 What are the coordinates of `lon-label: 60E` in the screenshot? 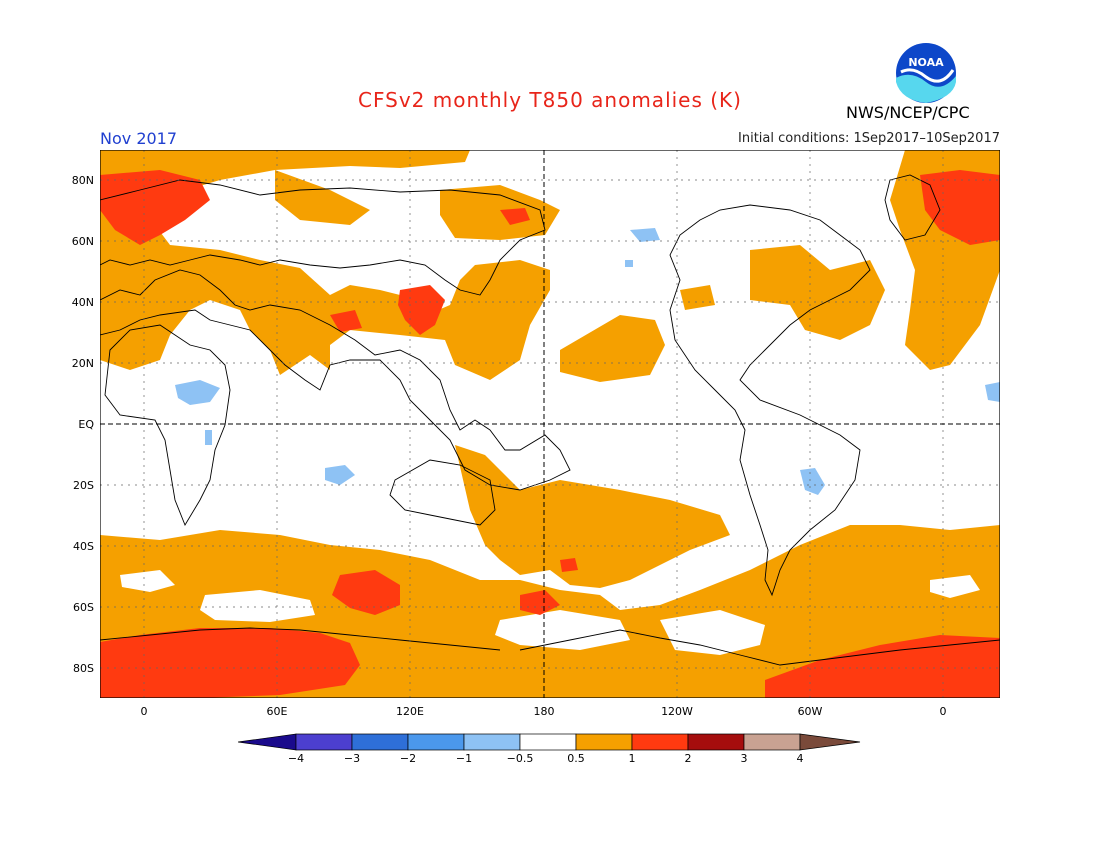 It's located at (277, 711).